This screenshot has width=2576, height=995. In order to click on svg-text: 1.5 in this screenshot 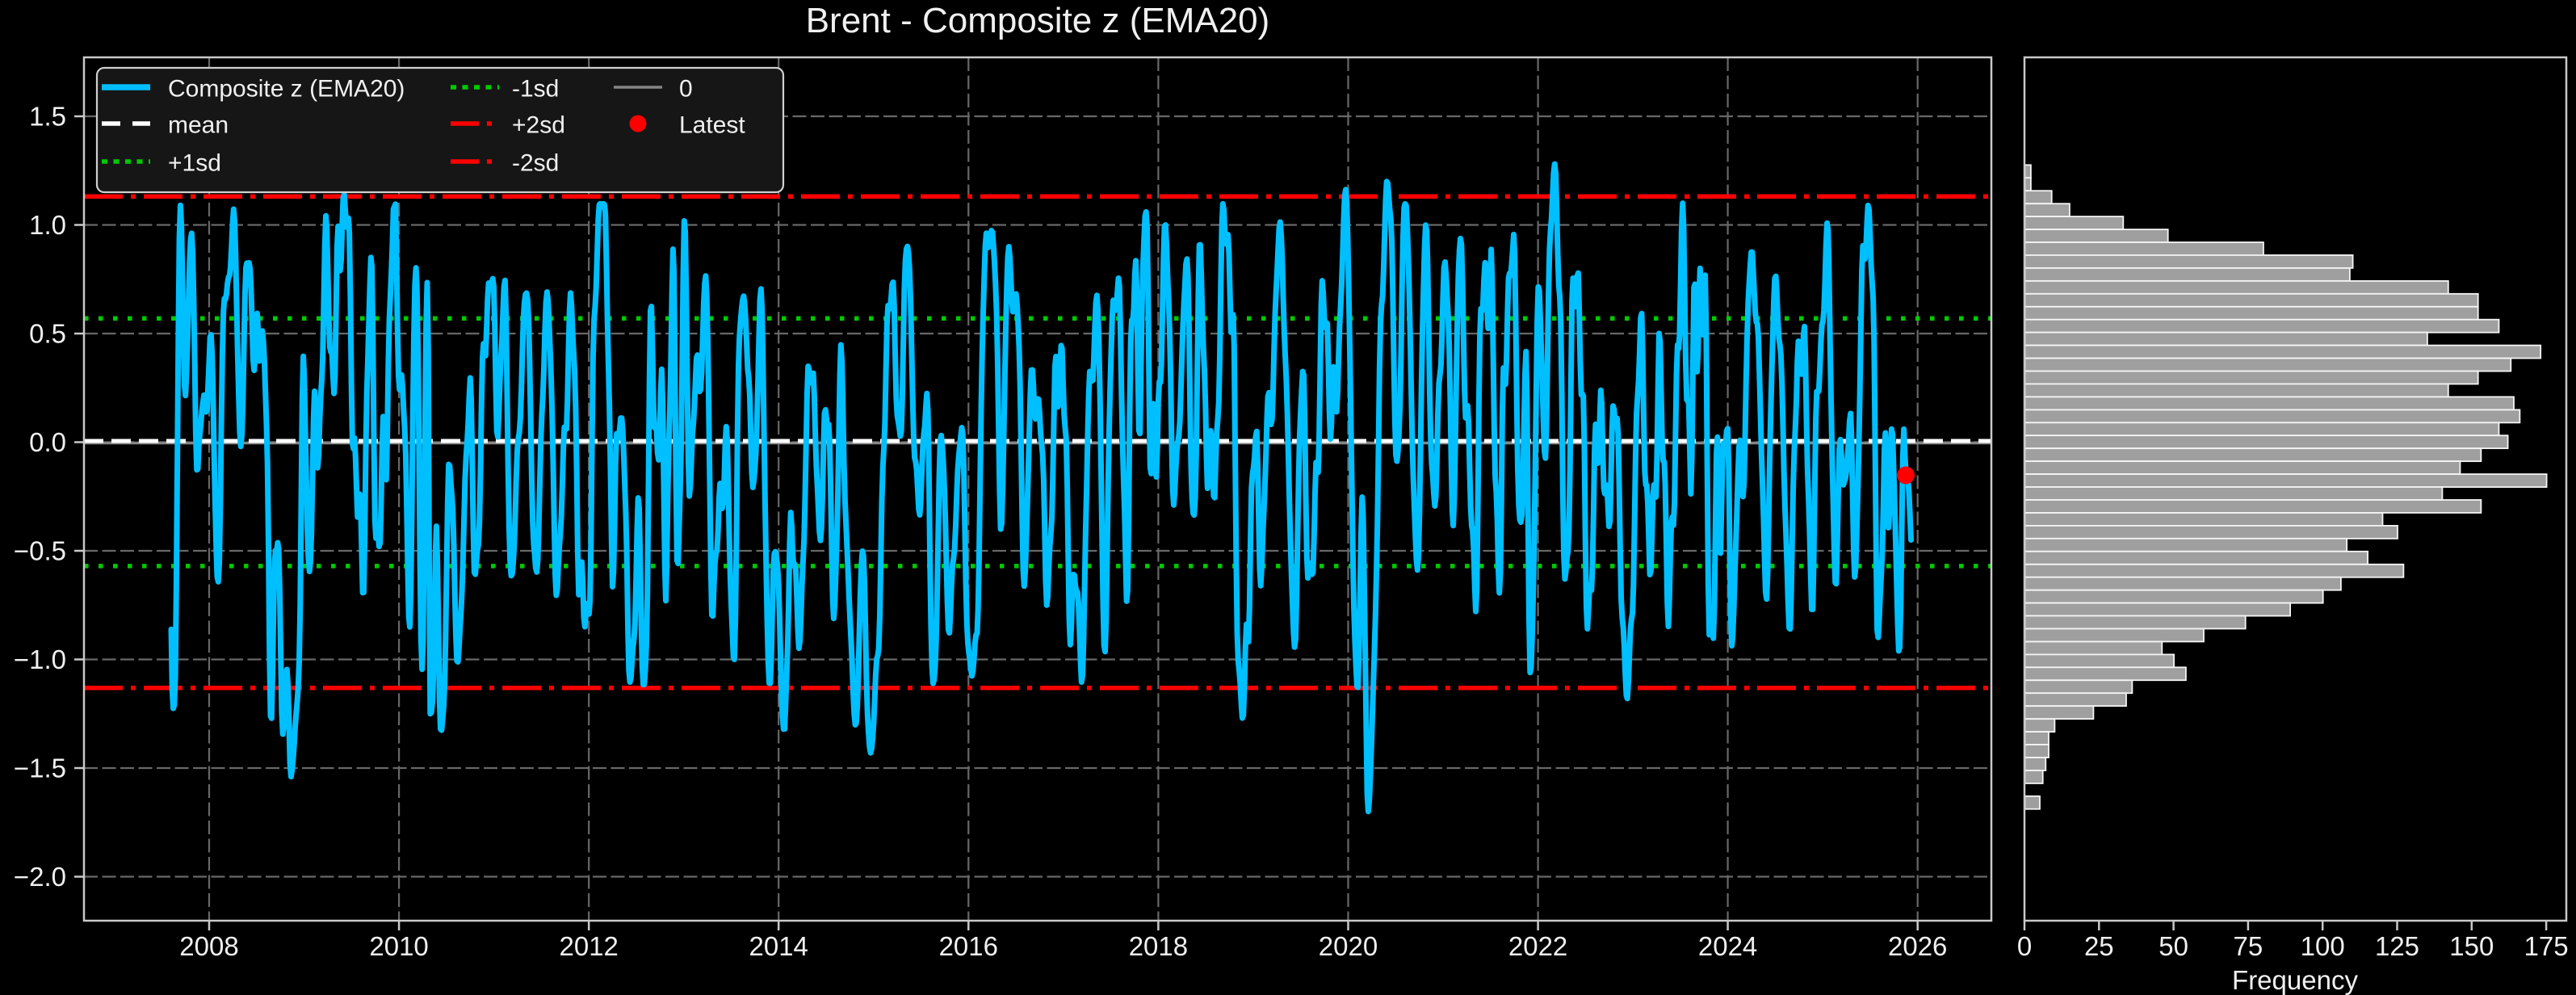, I will do `click(47, 117)`.